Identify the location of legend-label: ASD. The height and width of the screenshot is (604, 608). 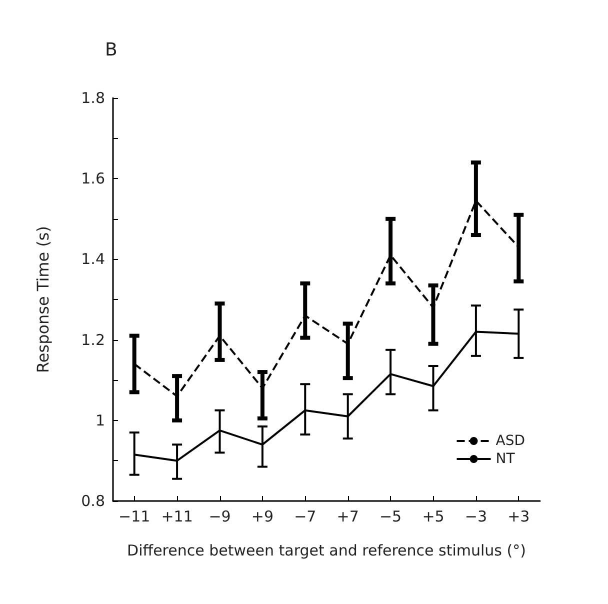
(511, 441).